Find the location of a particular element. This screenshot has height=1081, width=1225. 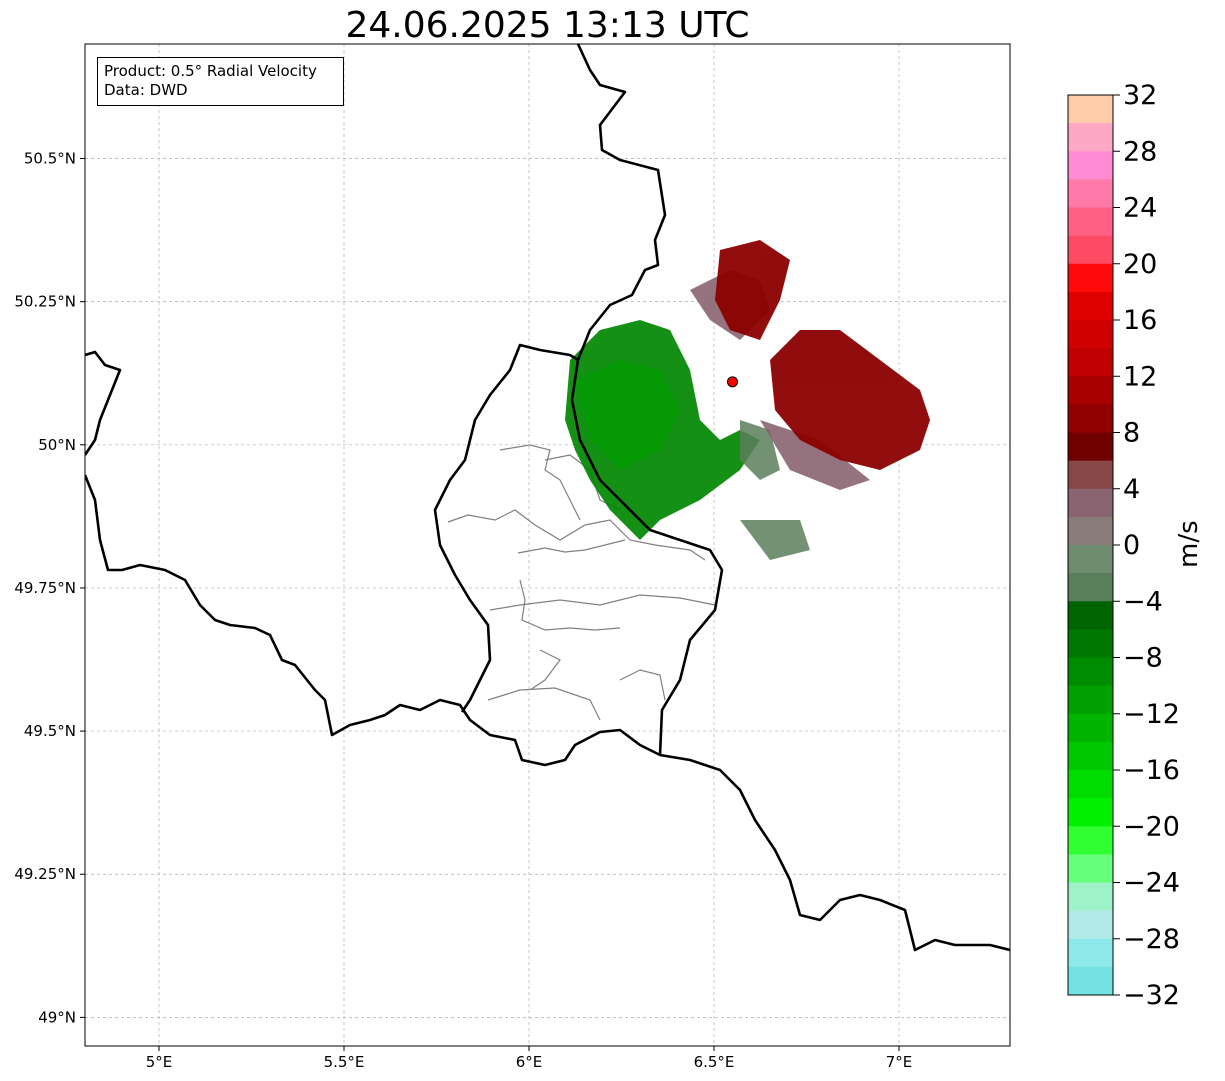

x-axis-ticks: 5°E 5.5°E 6°E 6.5°E 7°E is located at coordinates (529, 1058).